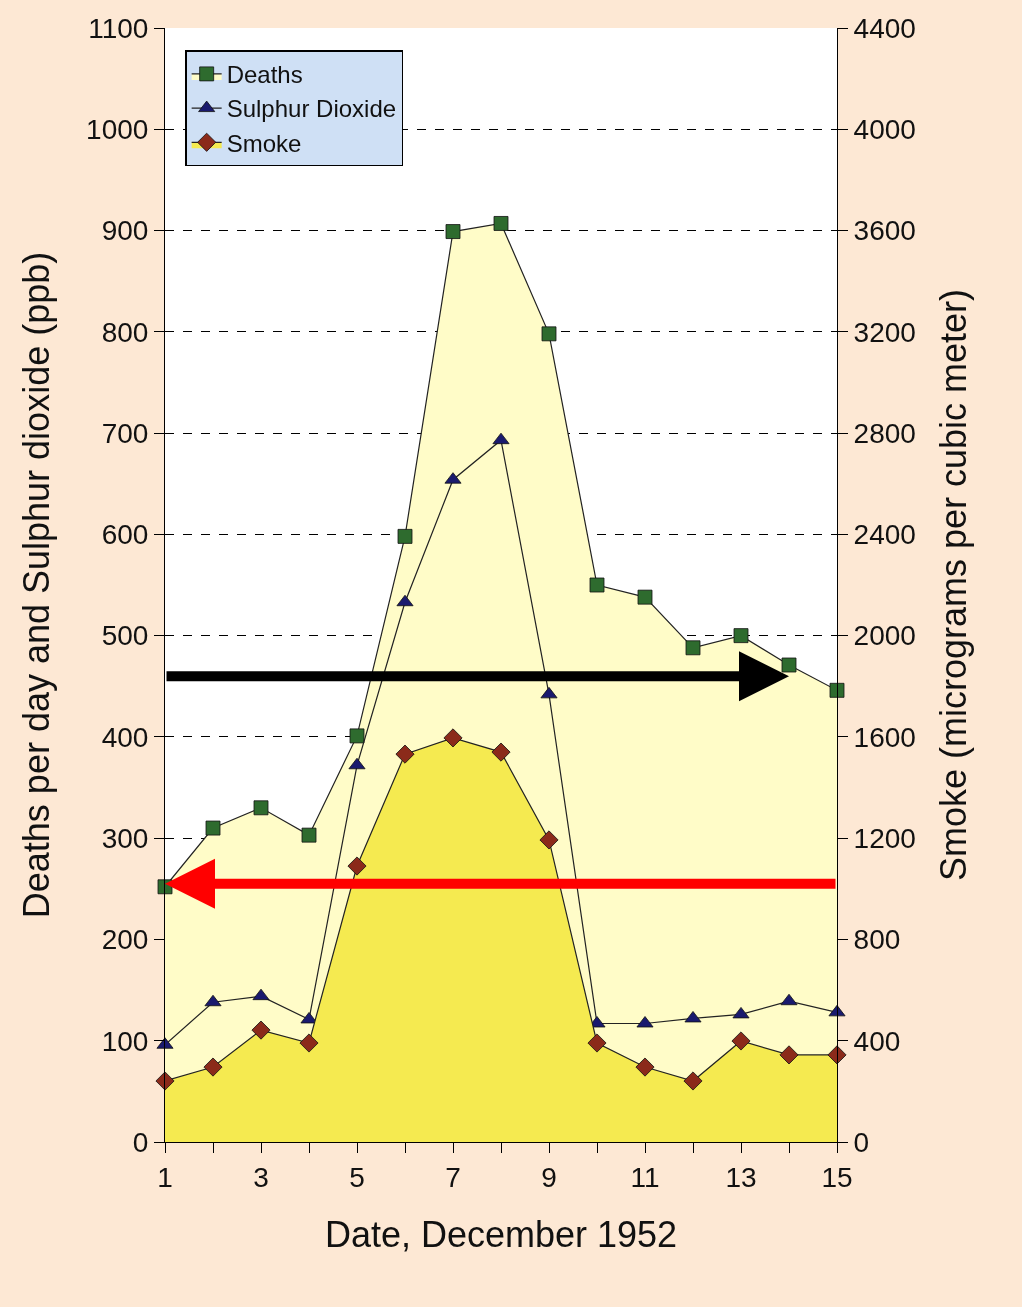  Describe the element at coordinates (165, 1177) in the screenshot. I see `x-tick-label: 1` at that location.